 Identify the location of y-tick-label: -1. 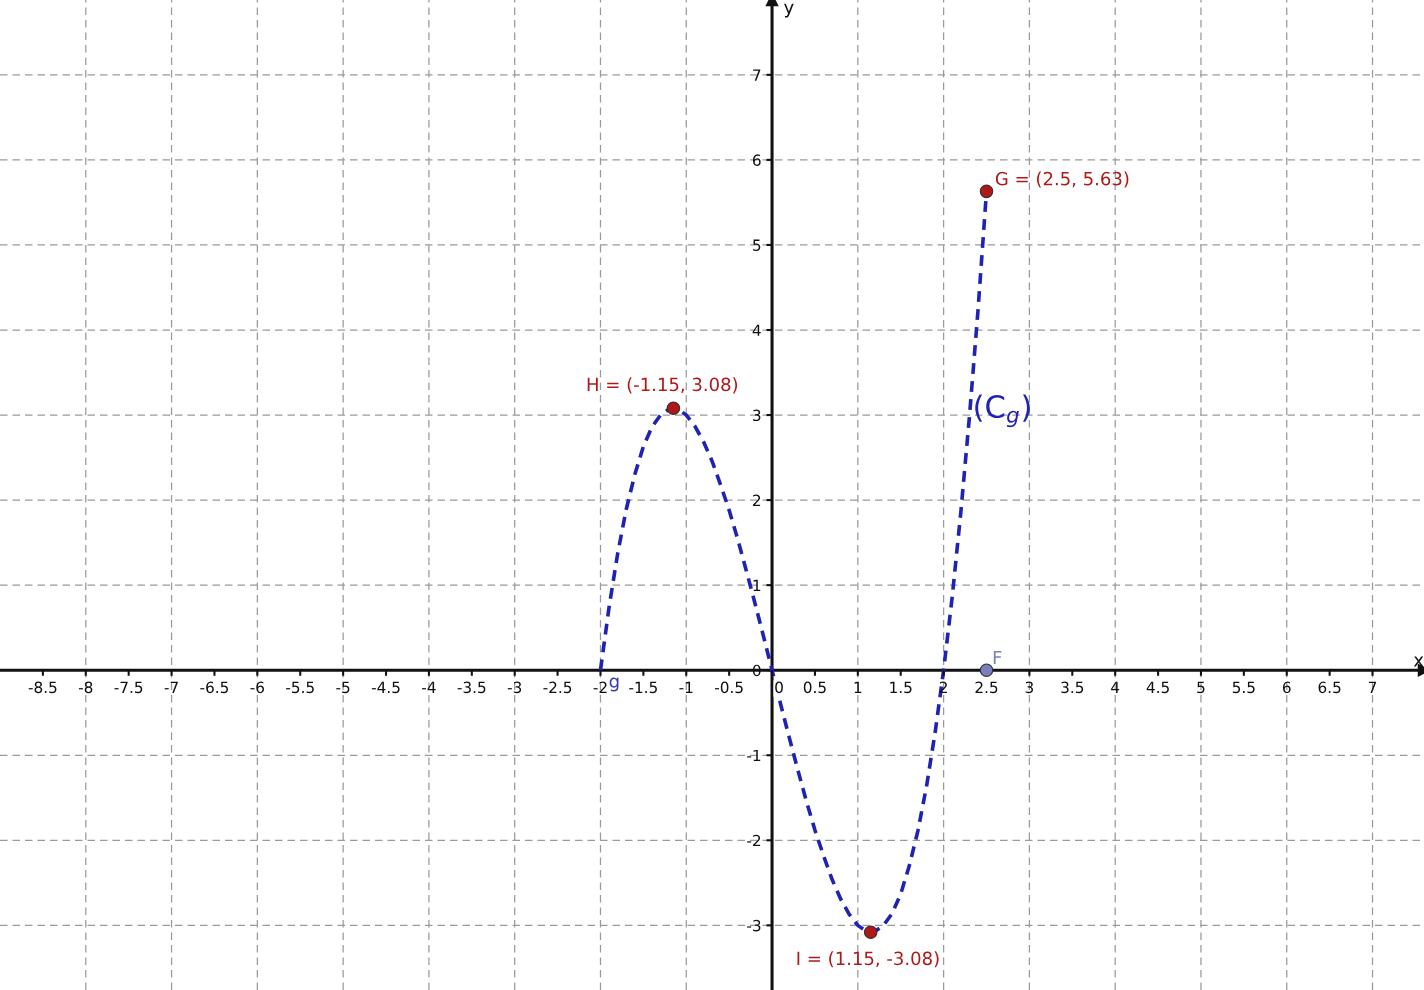
(754, 755).